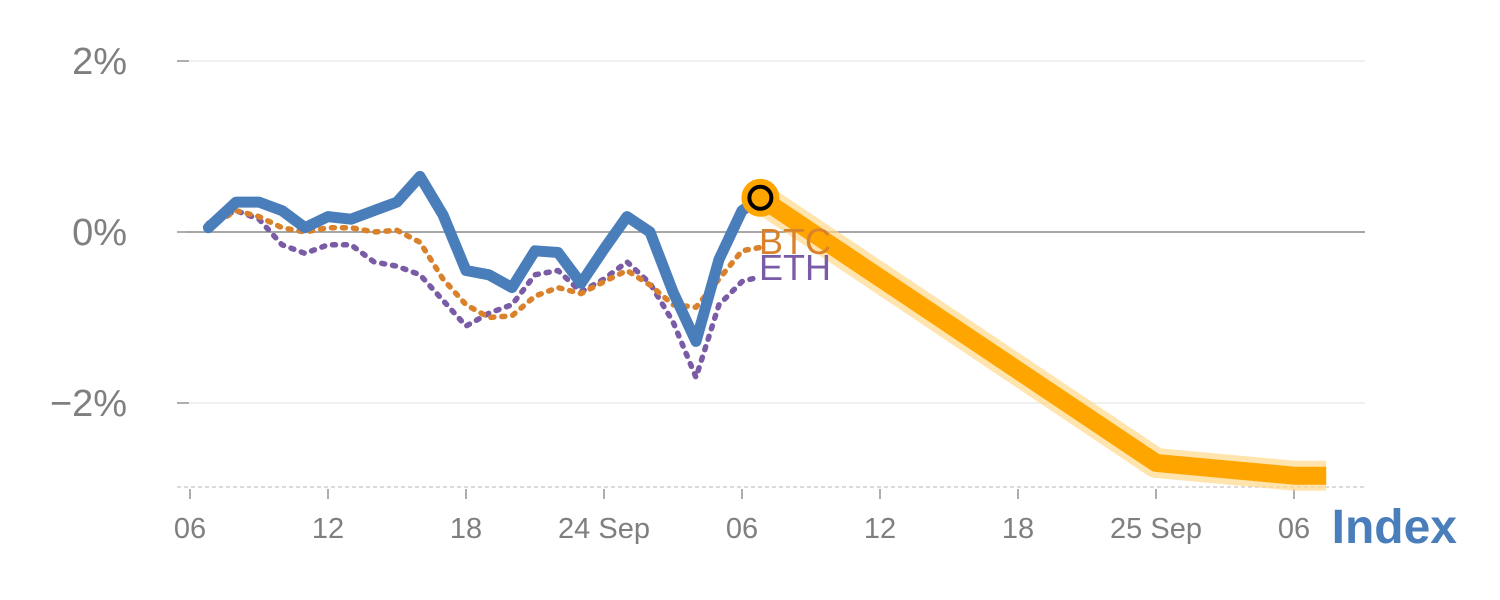 The height and width of the screenshot is (600, 1500). I want to click on current-point-marker, so click(760, 197).